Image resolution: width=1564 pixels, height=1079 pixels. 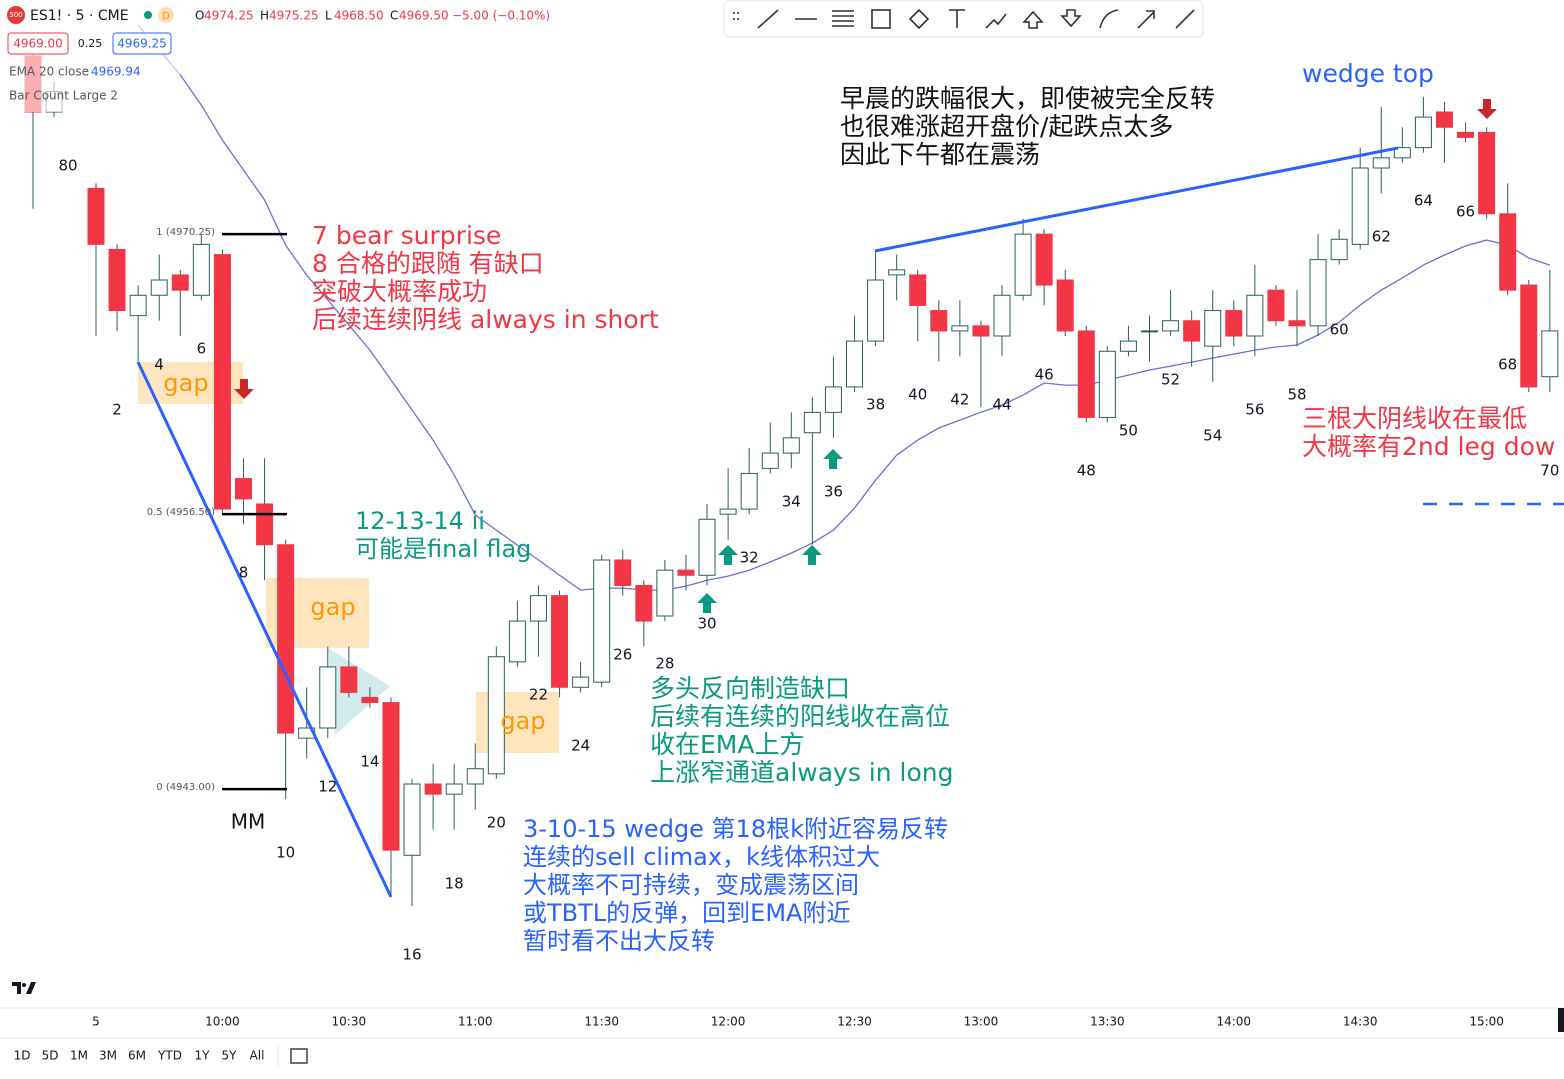 I want to click on annotation: 后续有连续的阳线收在高位, so click(x=800, y=716).